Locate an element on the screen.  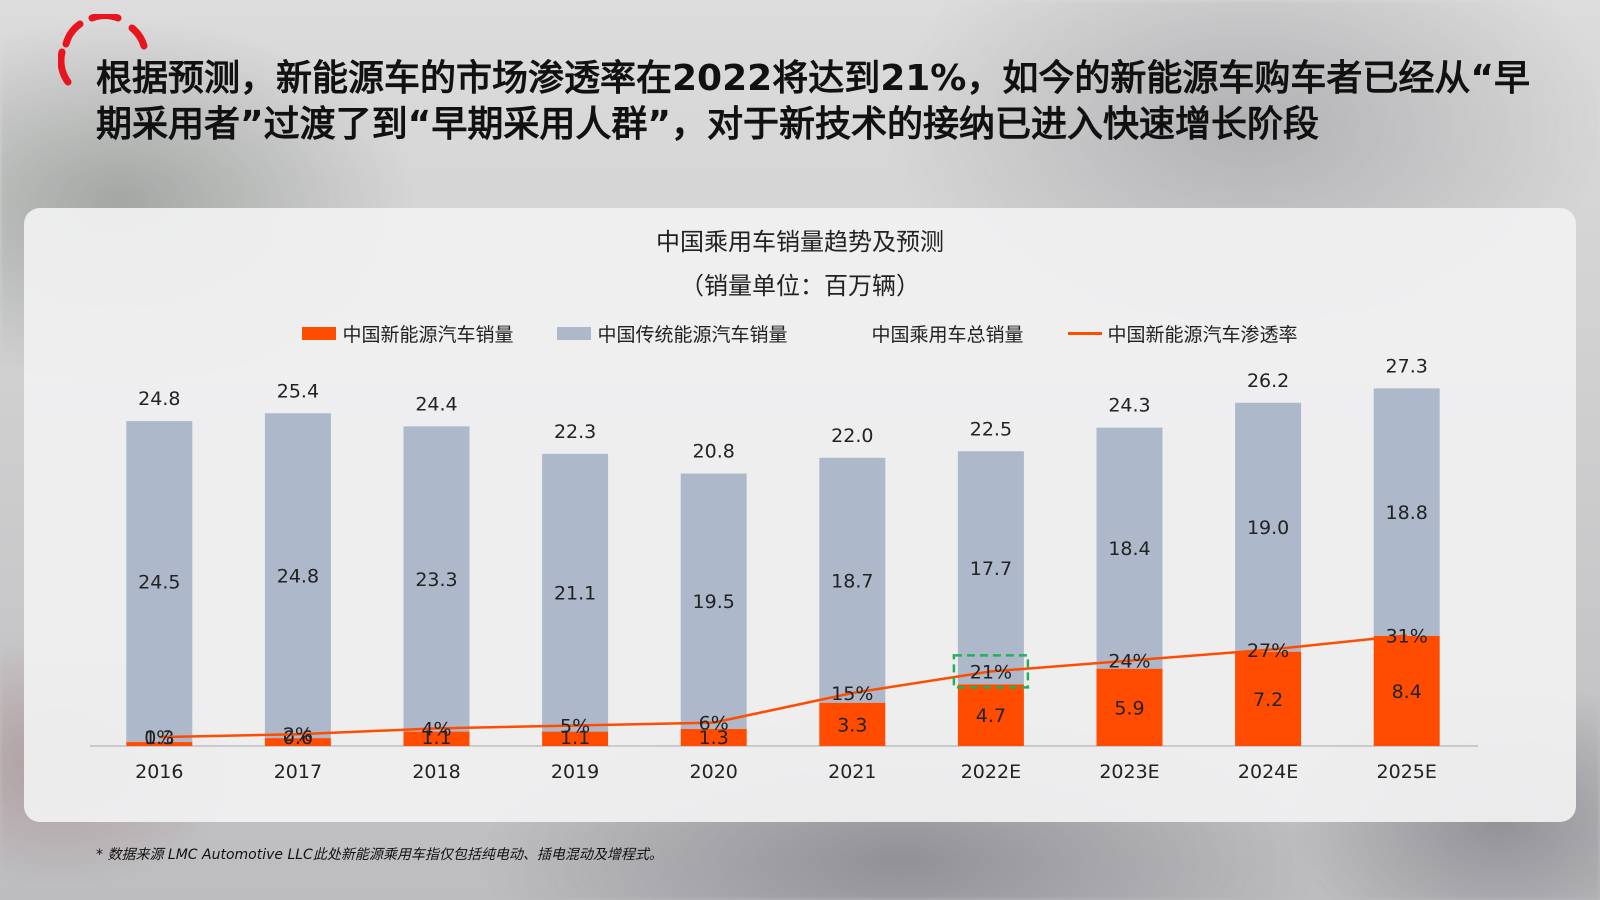
label-ice-2017: 24.8 is located at coordinates (298, 577).